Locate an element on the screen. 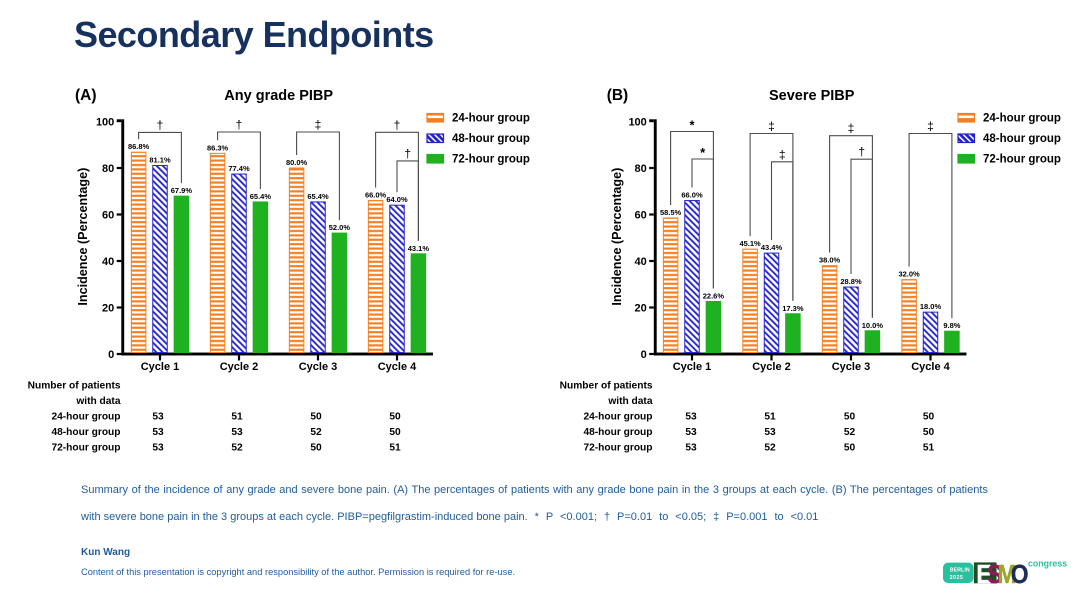  svg-text: 80.0% is located at coordinates (297, 162).